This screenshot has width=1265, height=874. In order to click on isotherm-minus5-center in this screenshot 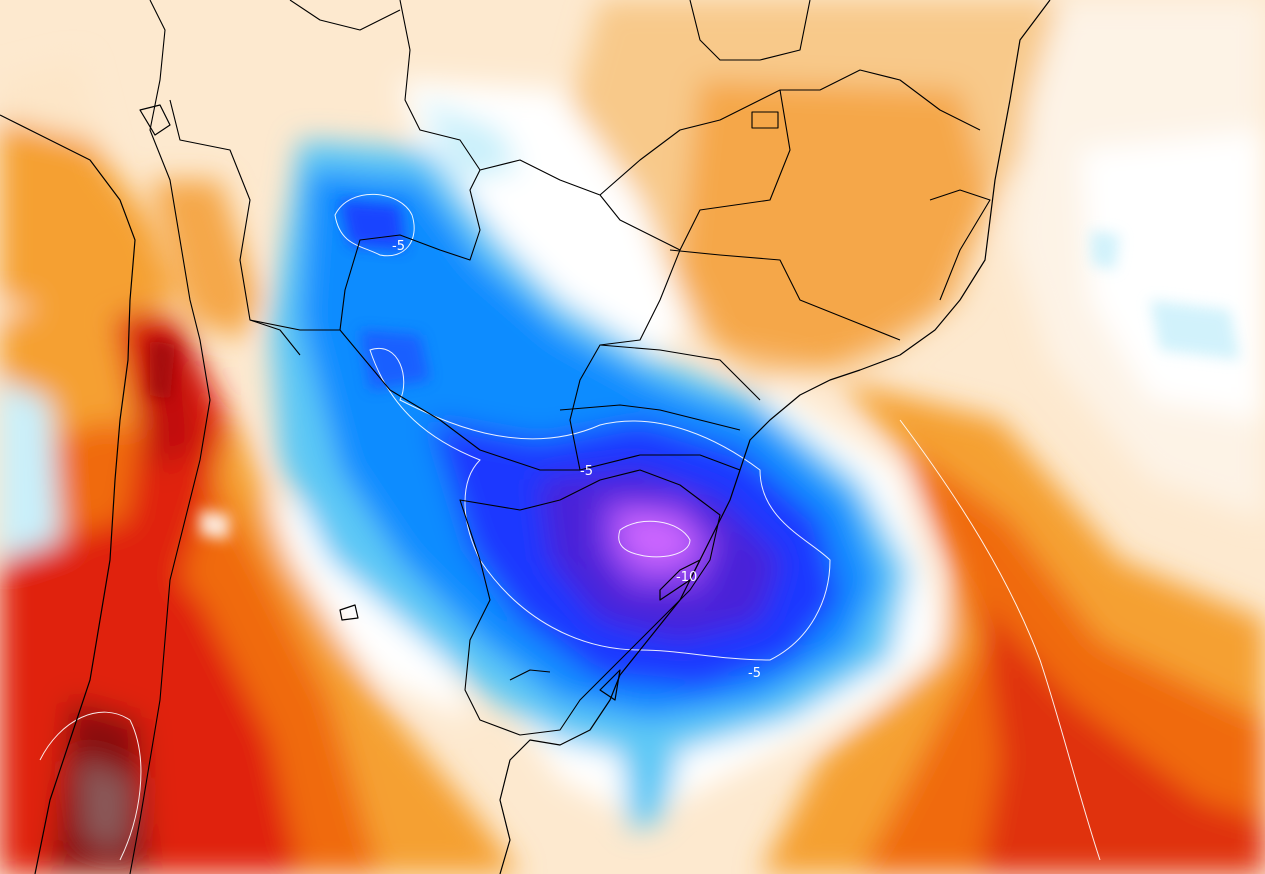, I will do `click(600, 504)`.